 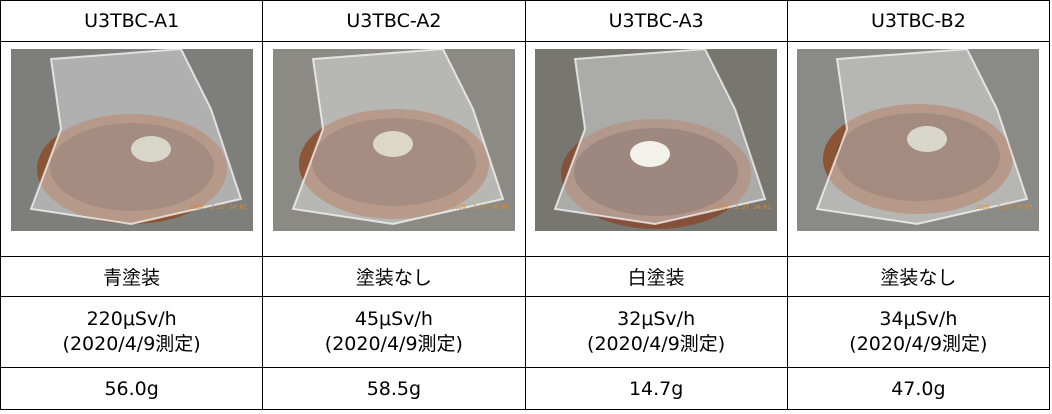 I want to click on dose-rate: 32μSv/h, so click(x=656, y=319).